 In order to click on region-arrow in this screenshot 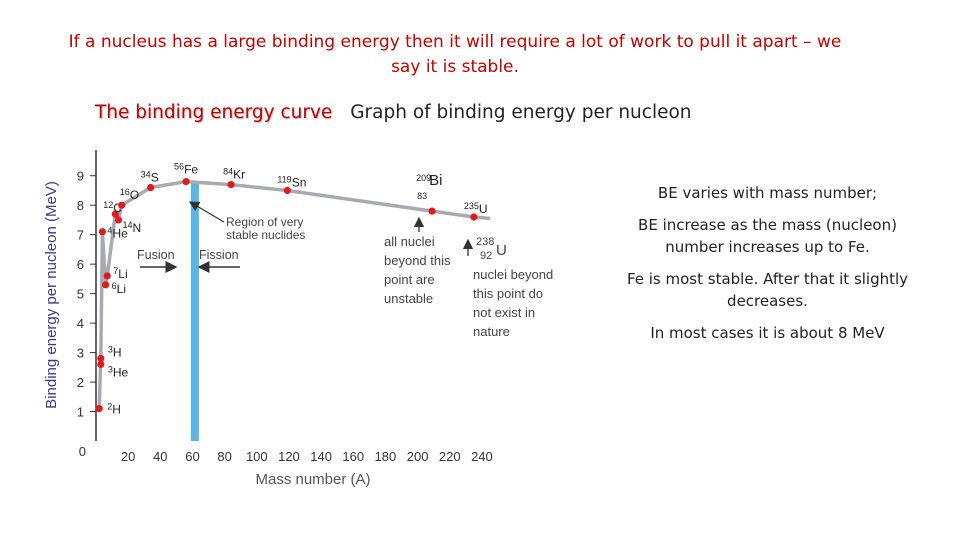, I will do `click(206, 212)`.